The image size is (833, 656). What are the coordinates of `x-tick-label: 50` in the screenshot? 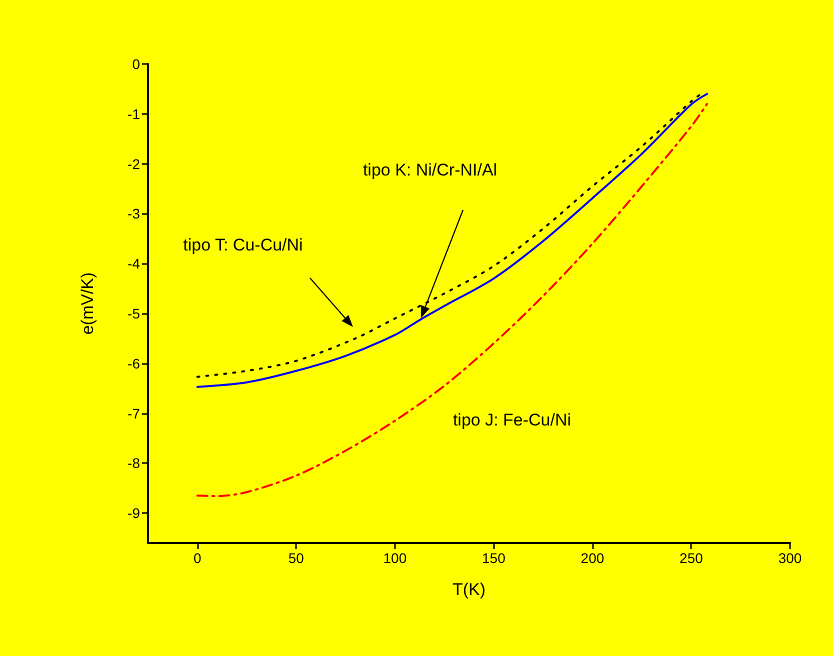 It's located at (296, 558).